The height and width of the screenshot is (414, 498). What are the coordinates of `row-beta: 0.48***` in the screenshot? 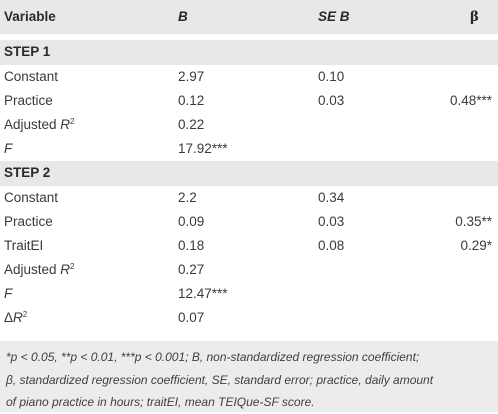 It's located at (470, 100).